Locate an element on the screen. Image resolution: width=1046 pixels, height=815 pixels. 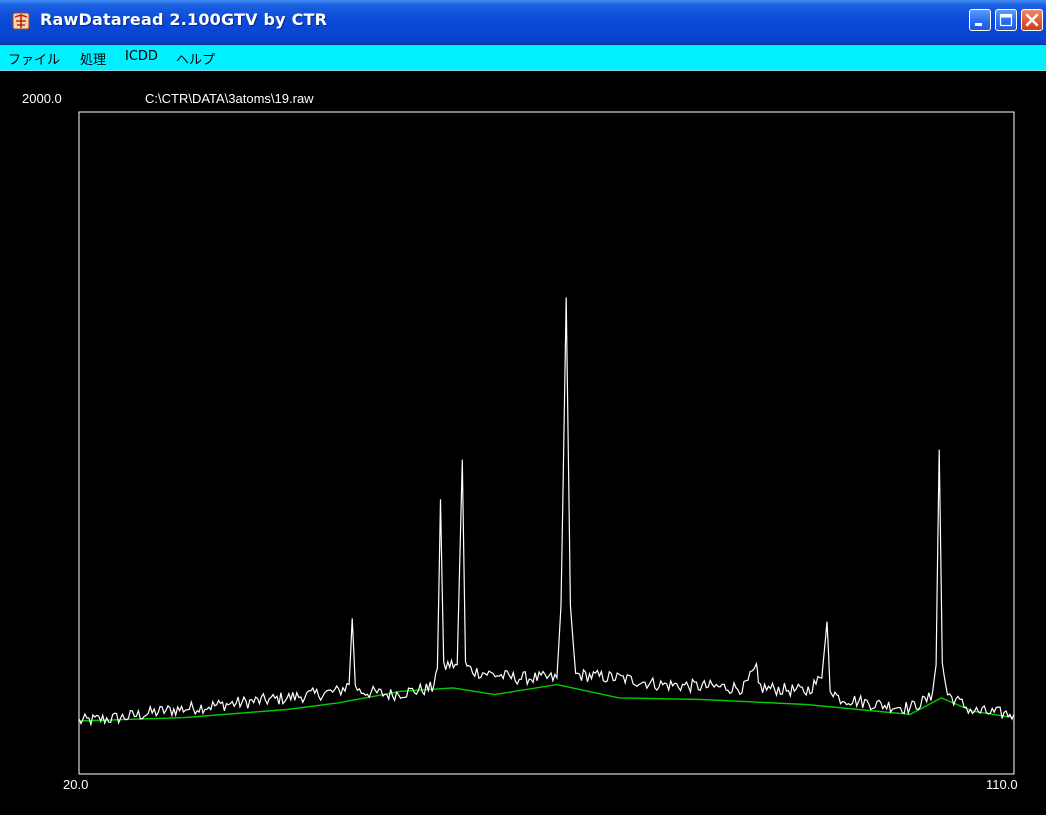
menu-file: ファイル is located at coordinates (34, 60).